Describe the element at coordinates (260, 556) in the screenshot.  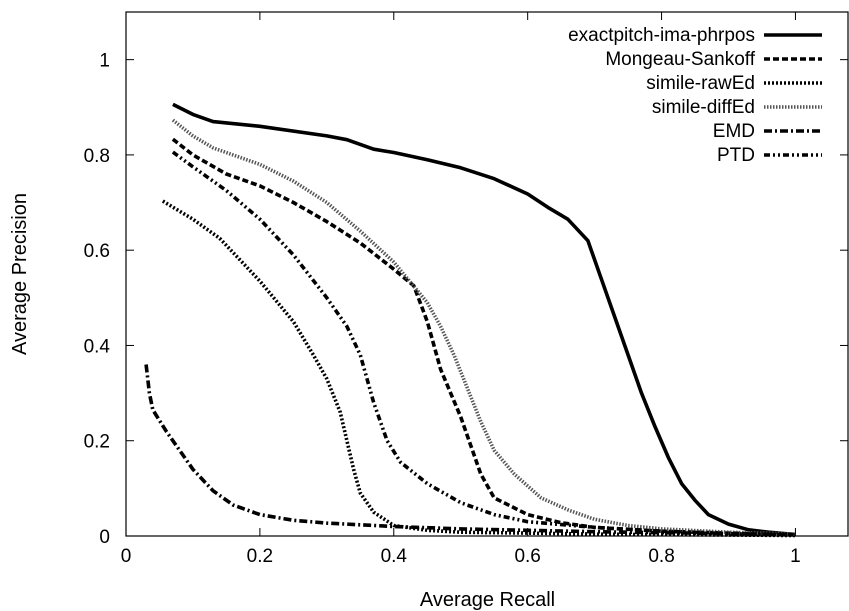
I see `x-tick-label: 0.2` at that location.